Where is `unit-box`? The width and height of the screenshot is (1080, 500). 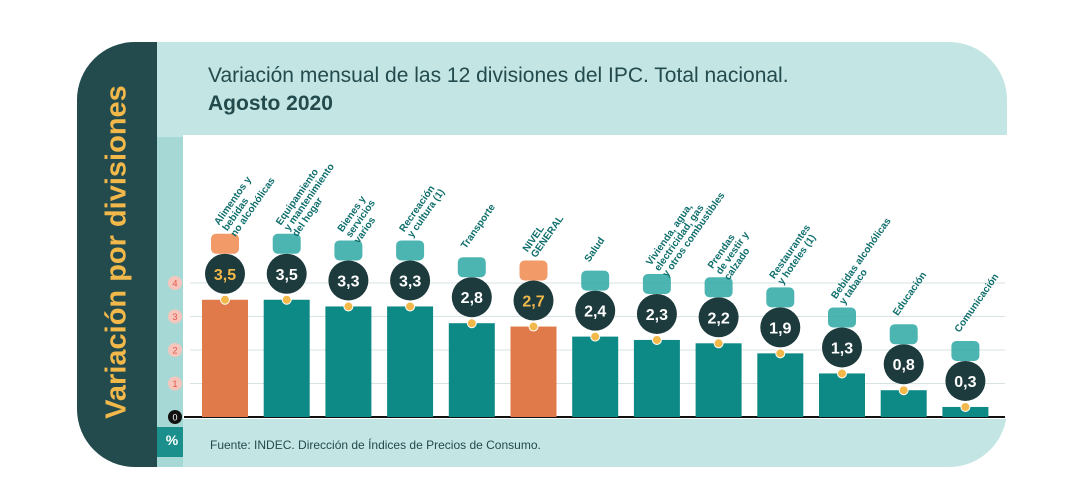
unit-box is located at coordinates (170, 442).